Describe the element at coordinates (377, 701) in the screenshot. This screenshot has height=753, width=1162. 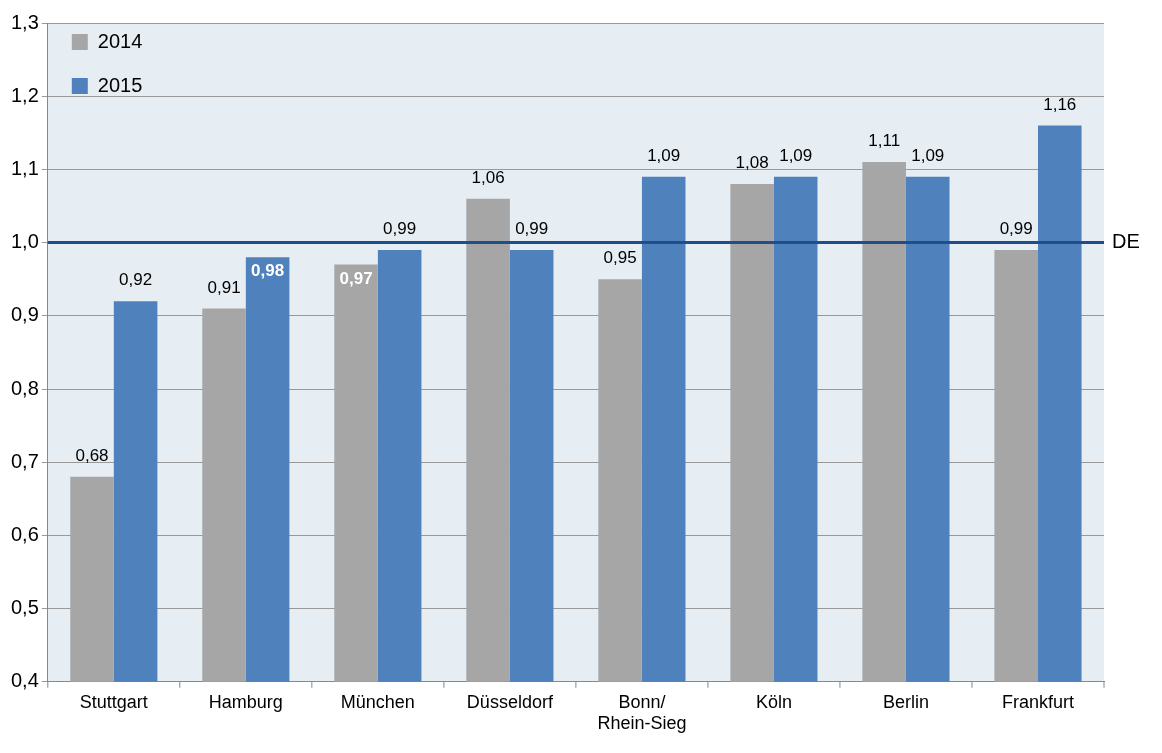
I see `x-tick-label: München` at that location.